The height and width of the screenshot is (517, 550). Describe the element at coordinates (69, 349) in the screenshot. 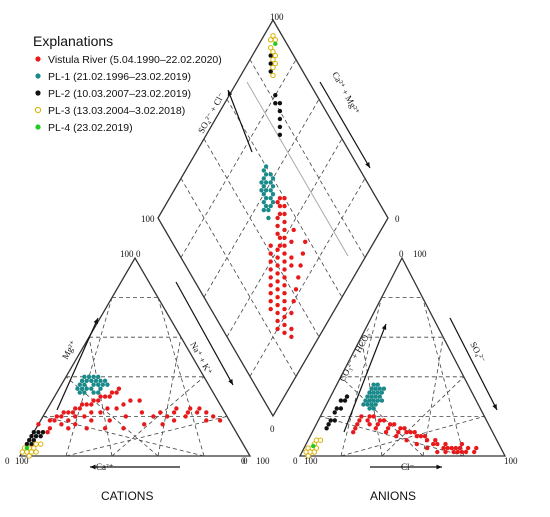

I see `cations-left-axis-label: Mg²⁺` at that location.